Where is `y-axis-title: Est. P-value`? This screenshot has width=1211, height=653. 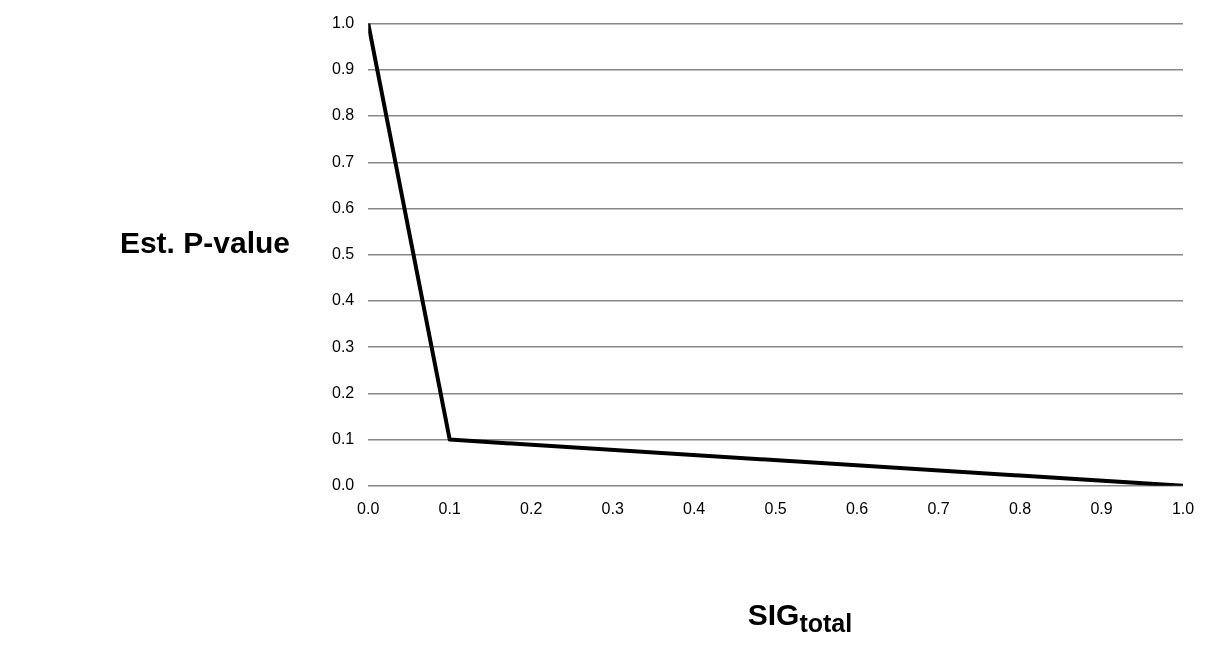
y-axis-title: Est. P-value is located at coordinates (204, 243).